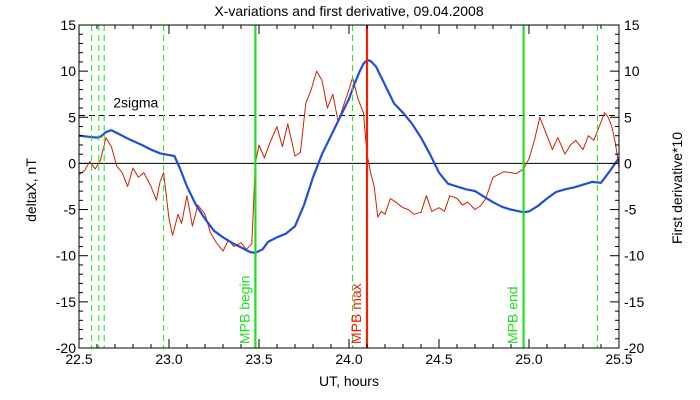 Image resolution: width=700 pixels, height=400 pixels. I want to click on y-right-tick-label: 15, so click(632, 25).